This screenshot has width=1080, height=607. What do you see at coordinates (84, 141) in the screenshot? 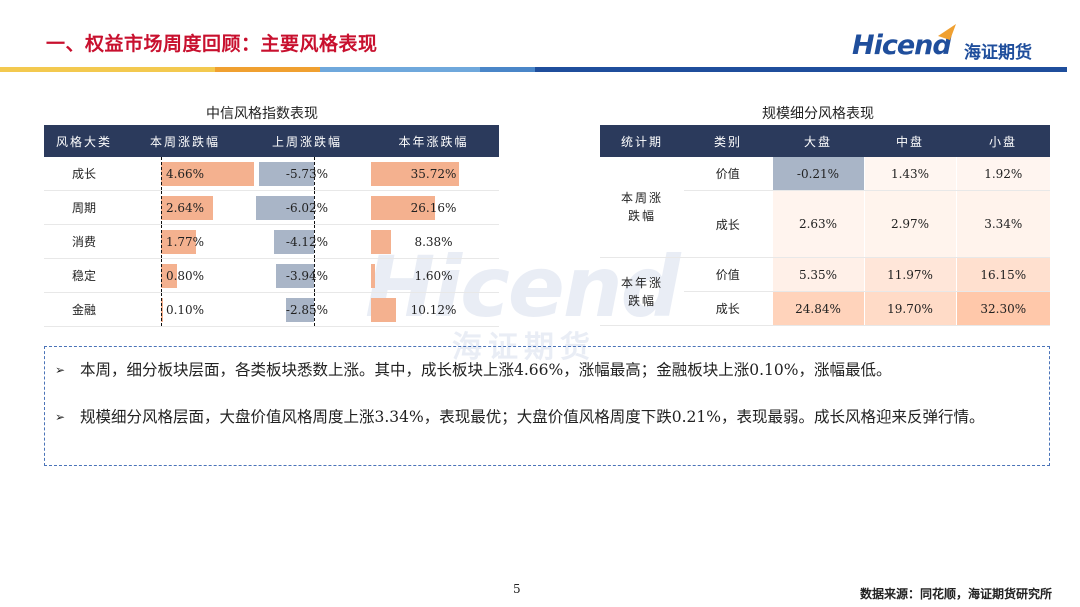
I see `header-cell: 风格大类` at bounding box center [84, 141].